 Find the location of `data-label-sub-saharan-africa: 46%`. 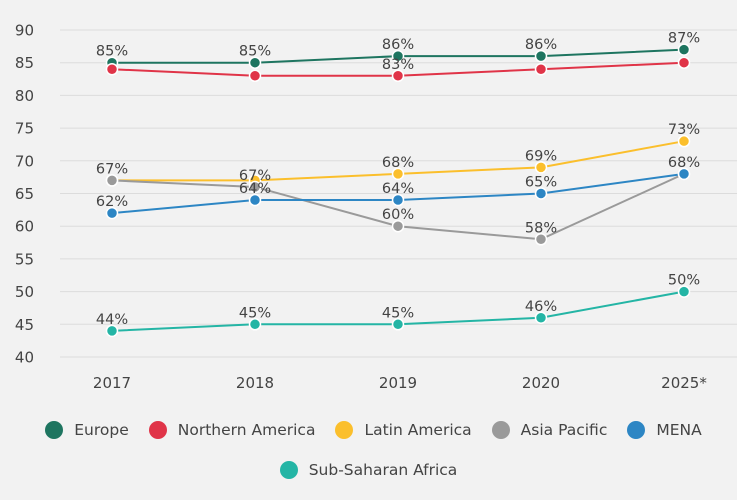

data-label-sub-saharan-africa: 46% is located at coordinates (541, 307).